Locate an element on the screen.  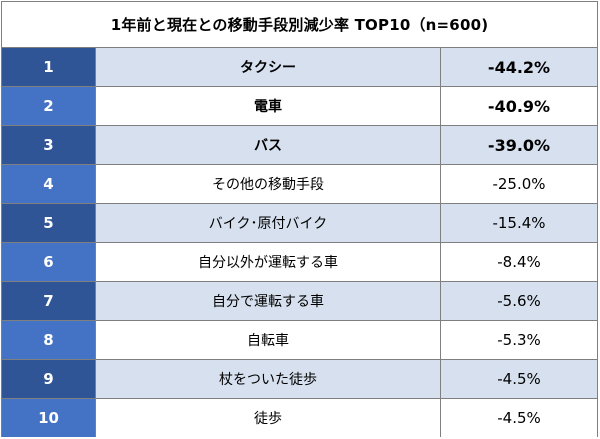
decrease-rate: -8.4% is located at coordinates (519, 262).